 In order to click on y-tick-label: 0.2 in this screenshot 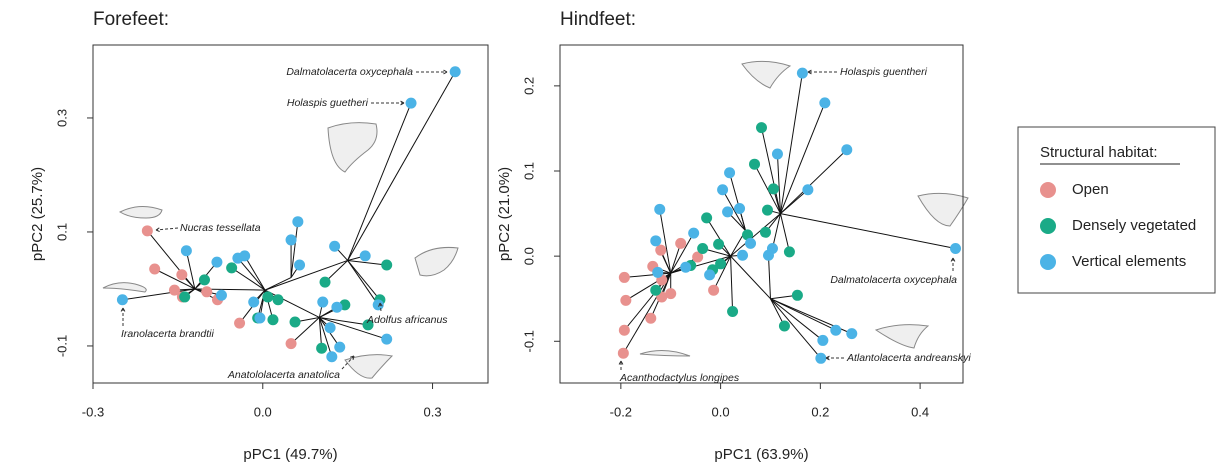, I will do `click(528, 86)`.